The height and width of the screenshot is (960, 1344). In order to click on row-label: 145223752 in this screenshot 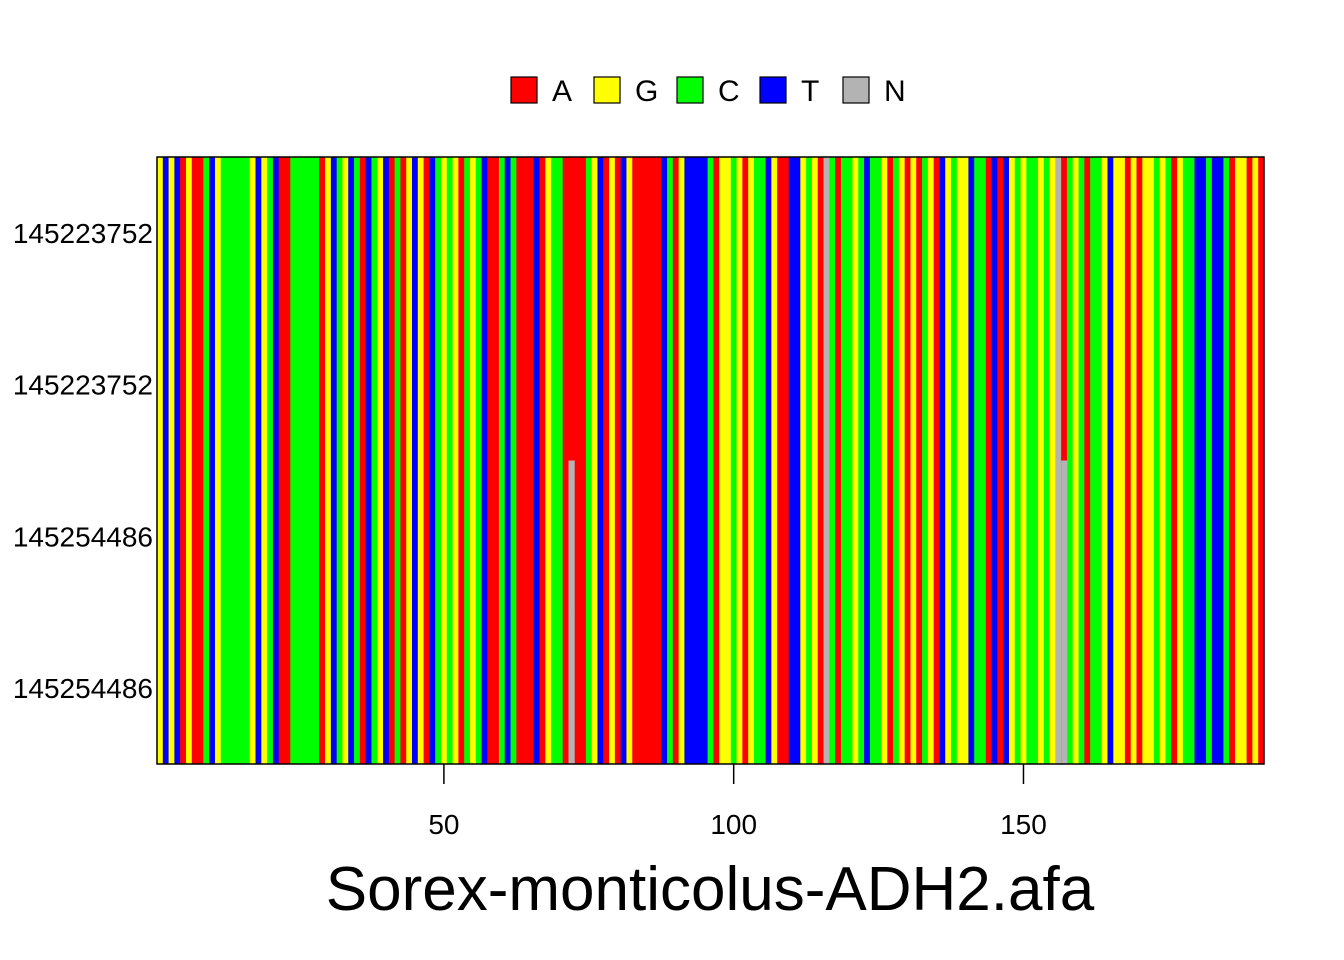, I will do `click(83, 385)`.